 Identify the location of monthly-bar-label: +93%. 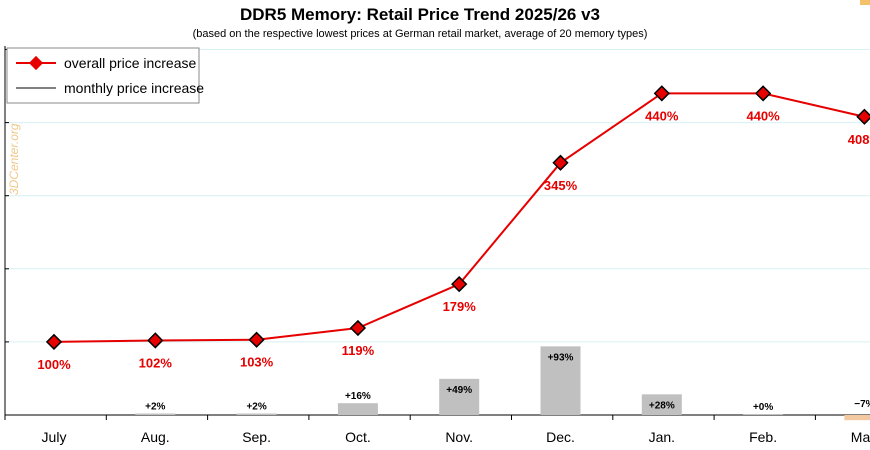
(561, 357).